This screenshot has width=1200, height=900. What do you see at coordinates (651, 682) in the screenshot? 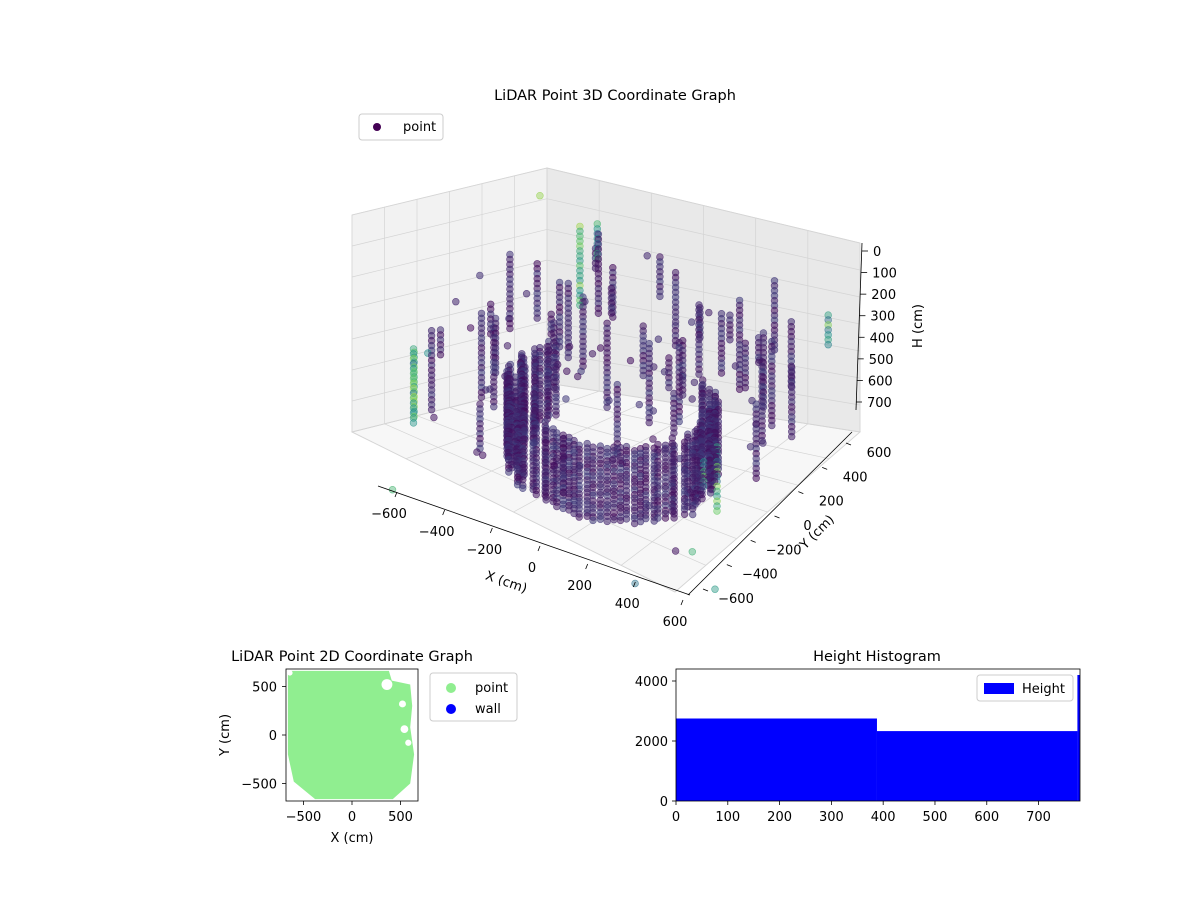
I see `y-tick-label-histogram: 4000` at bounding box center [651, 682].